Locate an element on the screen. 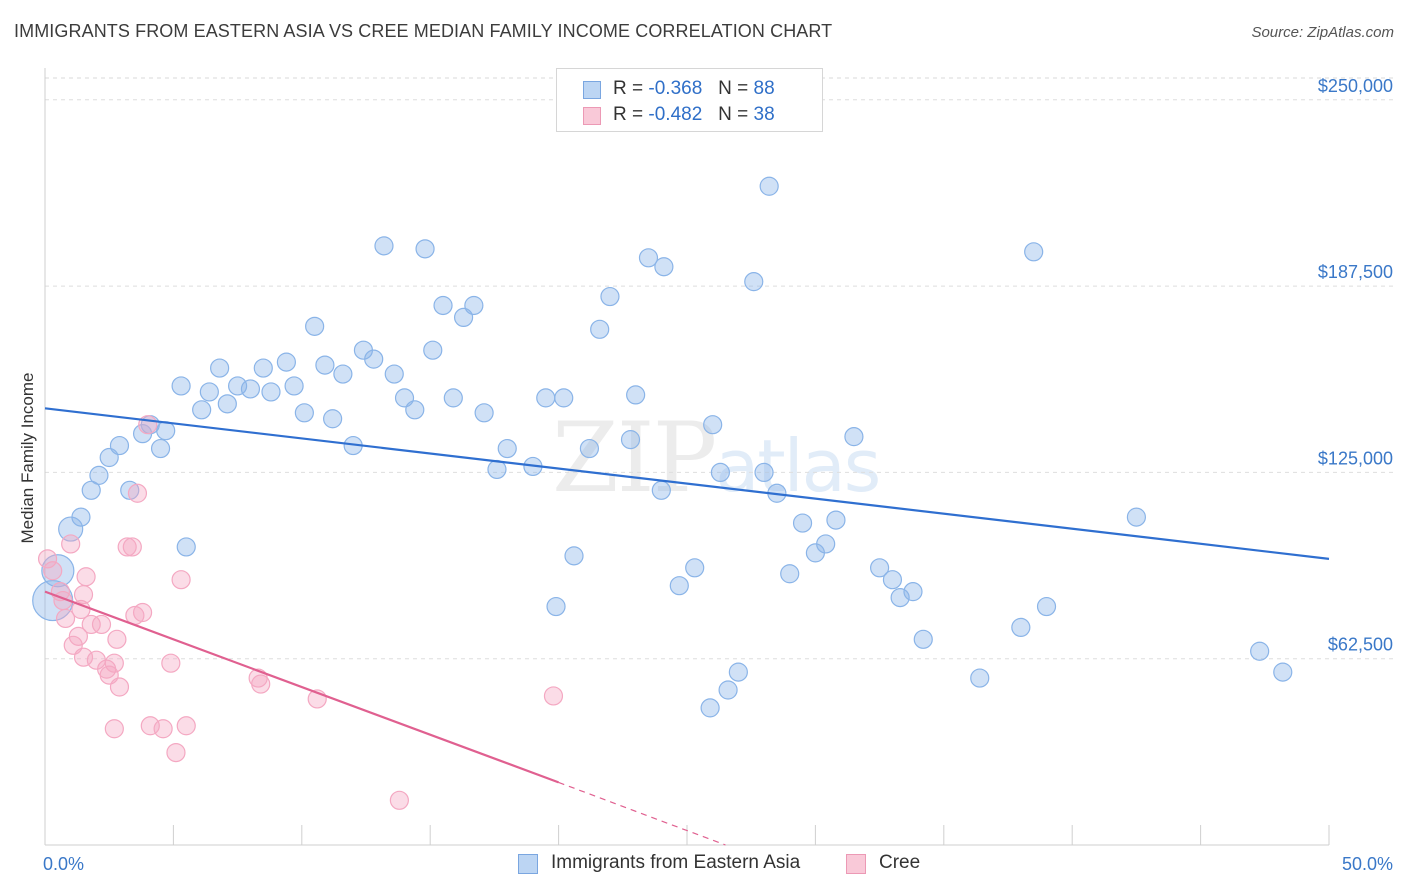  correlation-legend: R = -0.368 N = 88 R = -0.482 N = 38 is located at coordinates (689, 100).